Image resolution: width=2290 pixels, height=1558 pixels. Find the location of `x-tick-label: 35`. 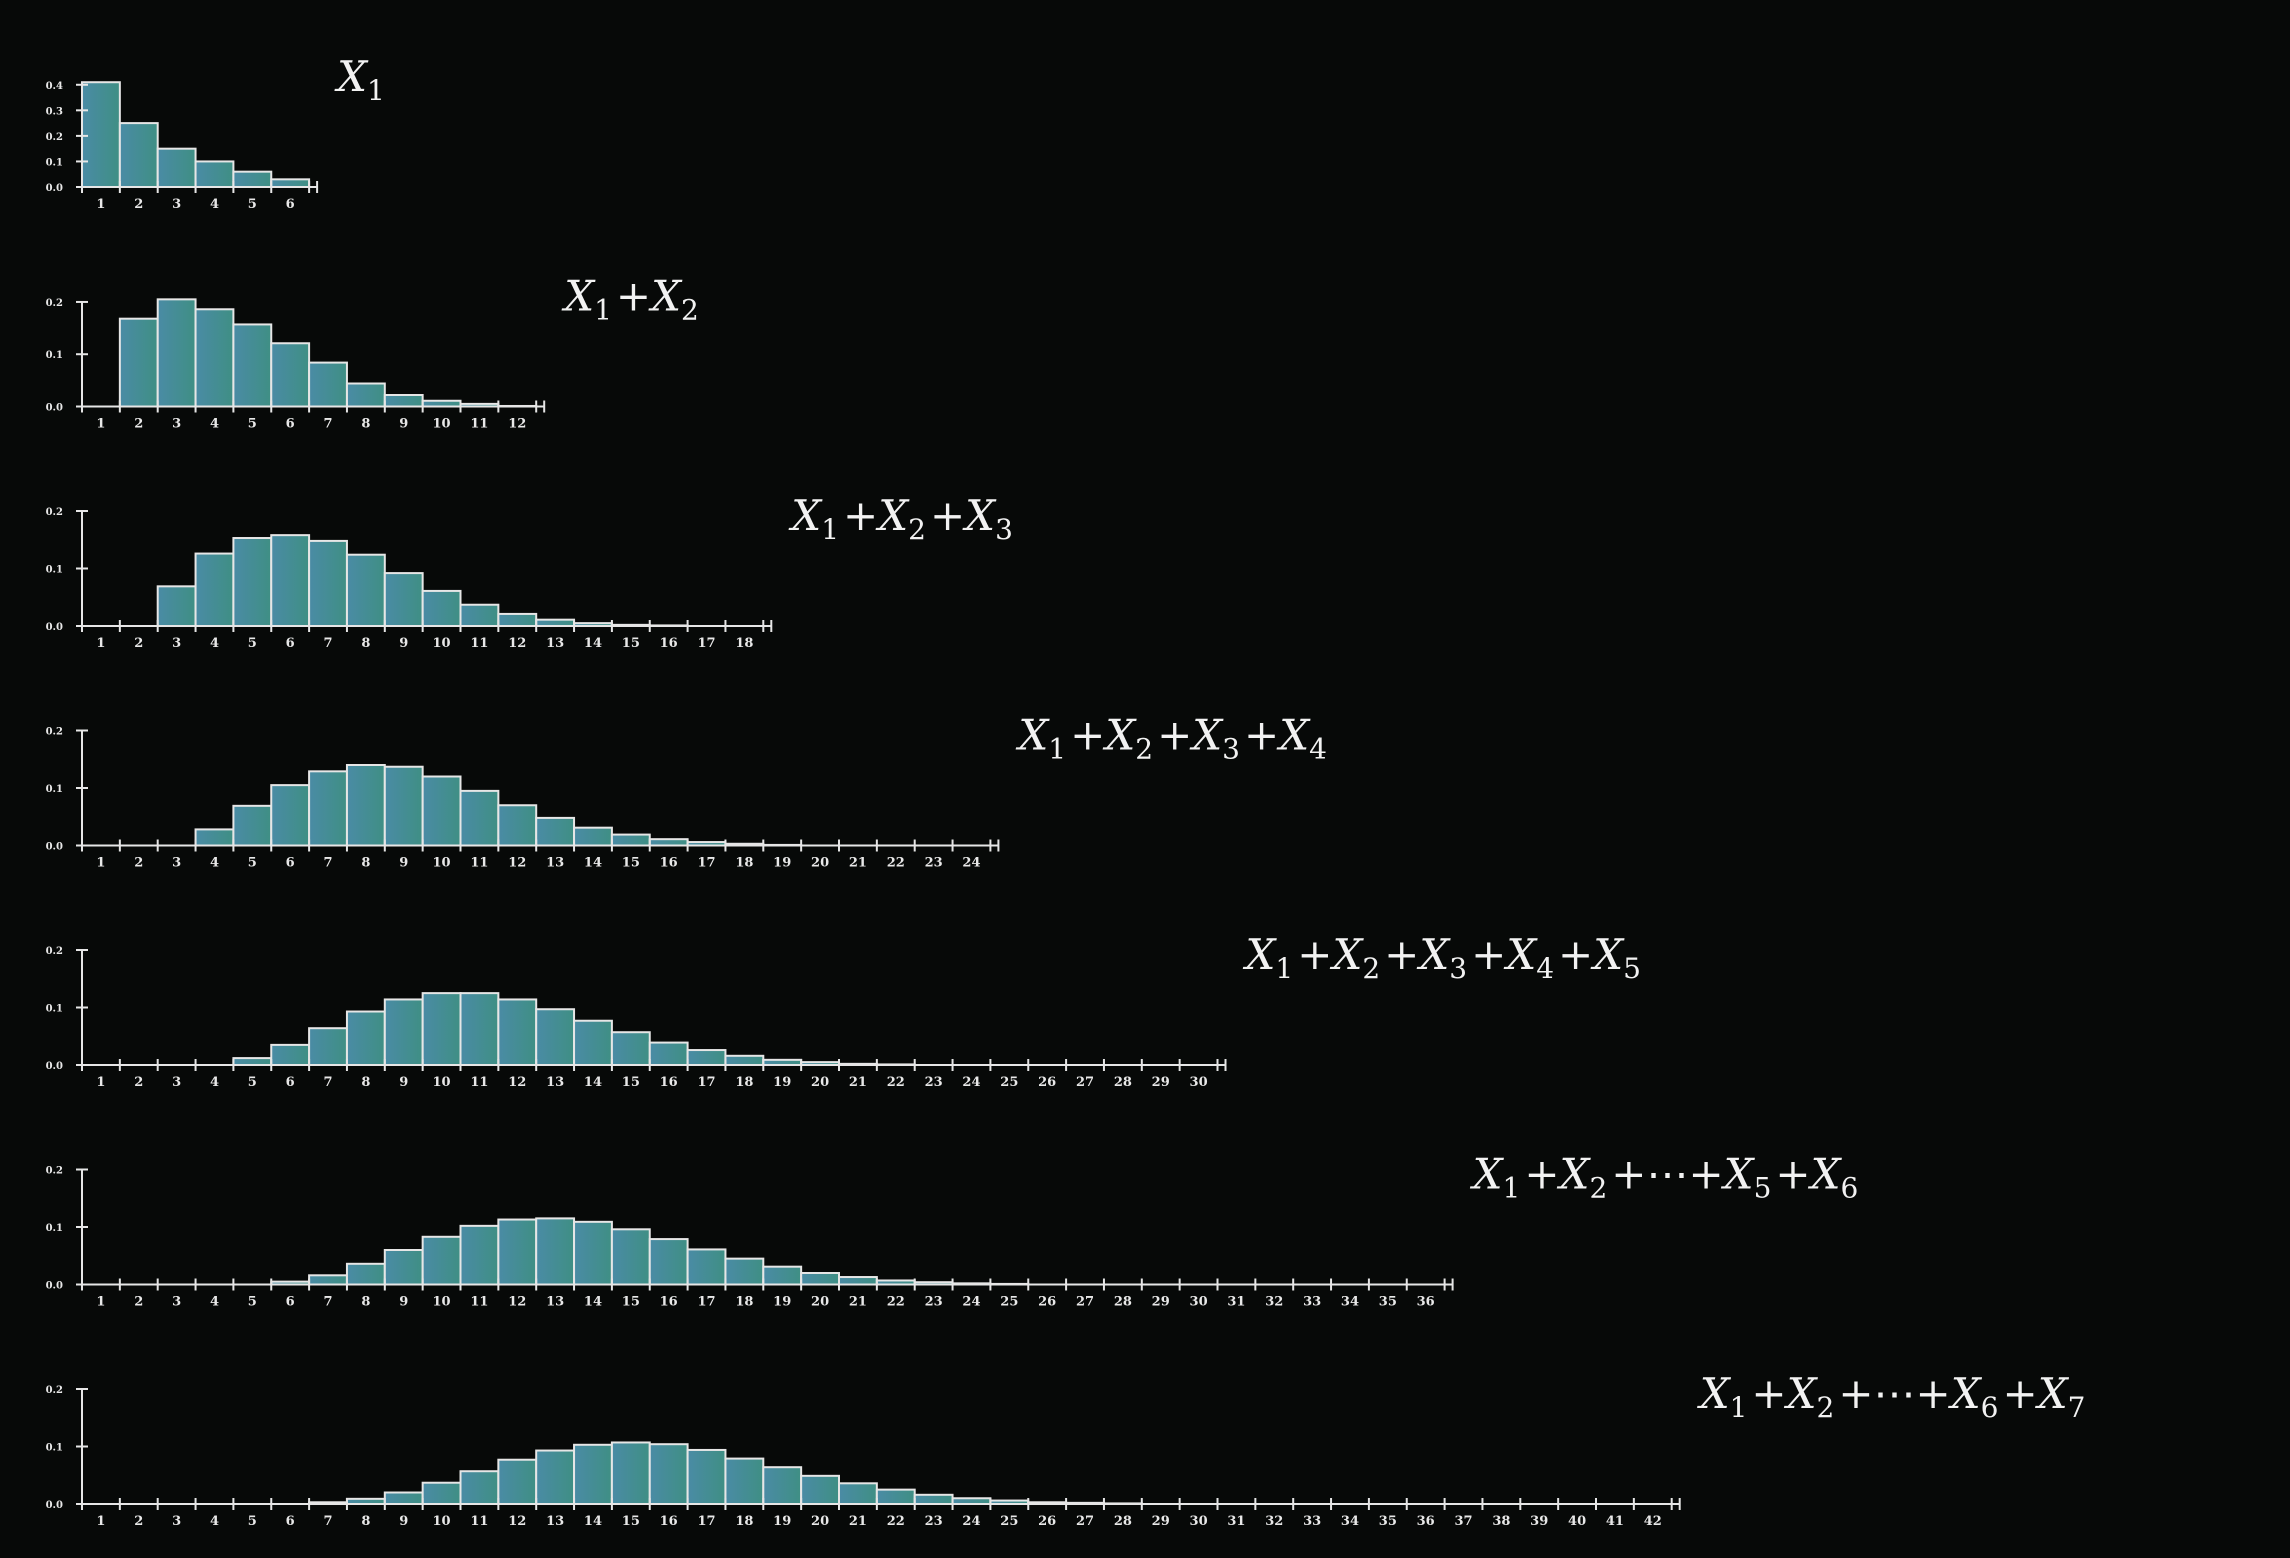

x-tick-label: 35 is located at coordinates (1388, 1302).